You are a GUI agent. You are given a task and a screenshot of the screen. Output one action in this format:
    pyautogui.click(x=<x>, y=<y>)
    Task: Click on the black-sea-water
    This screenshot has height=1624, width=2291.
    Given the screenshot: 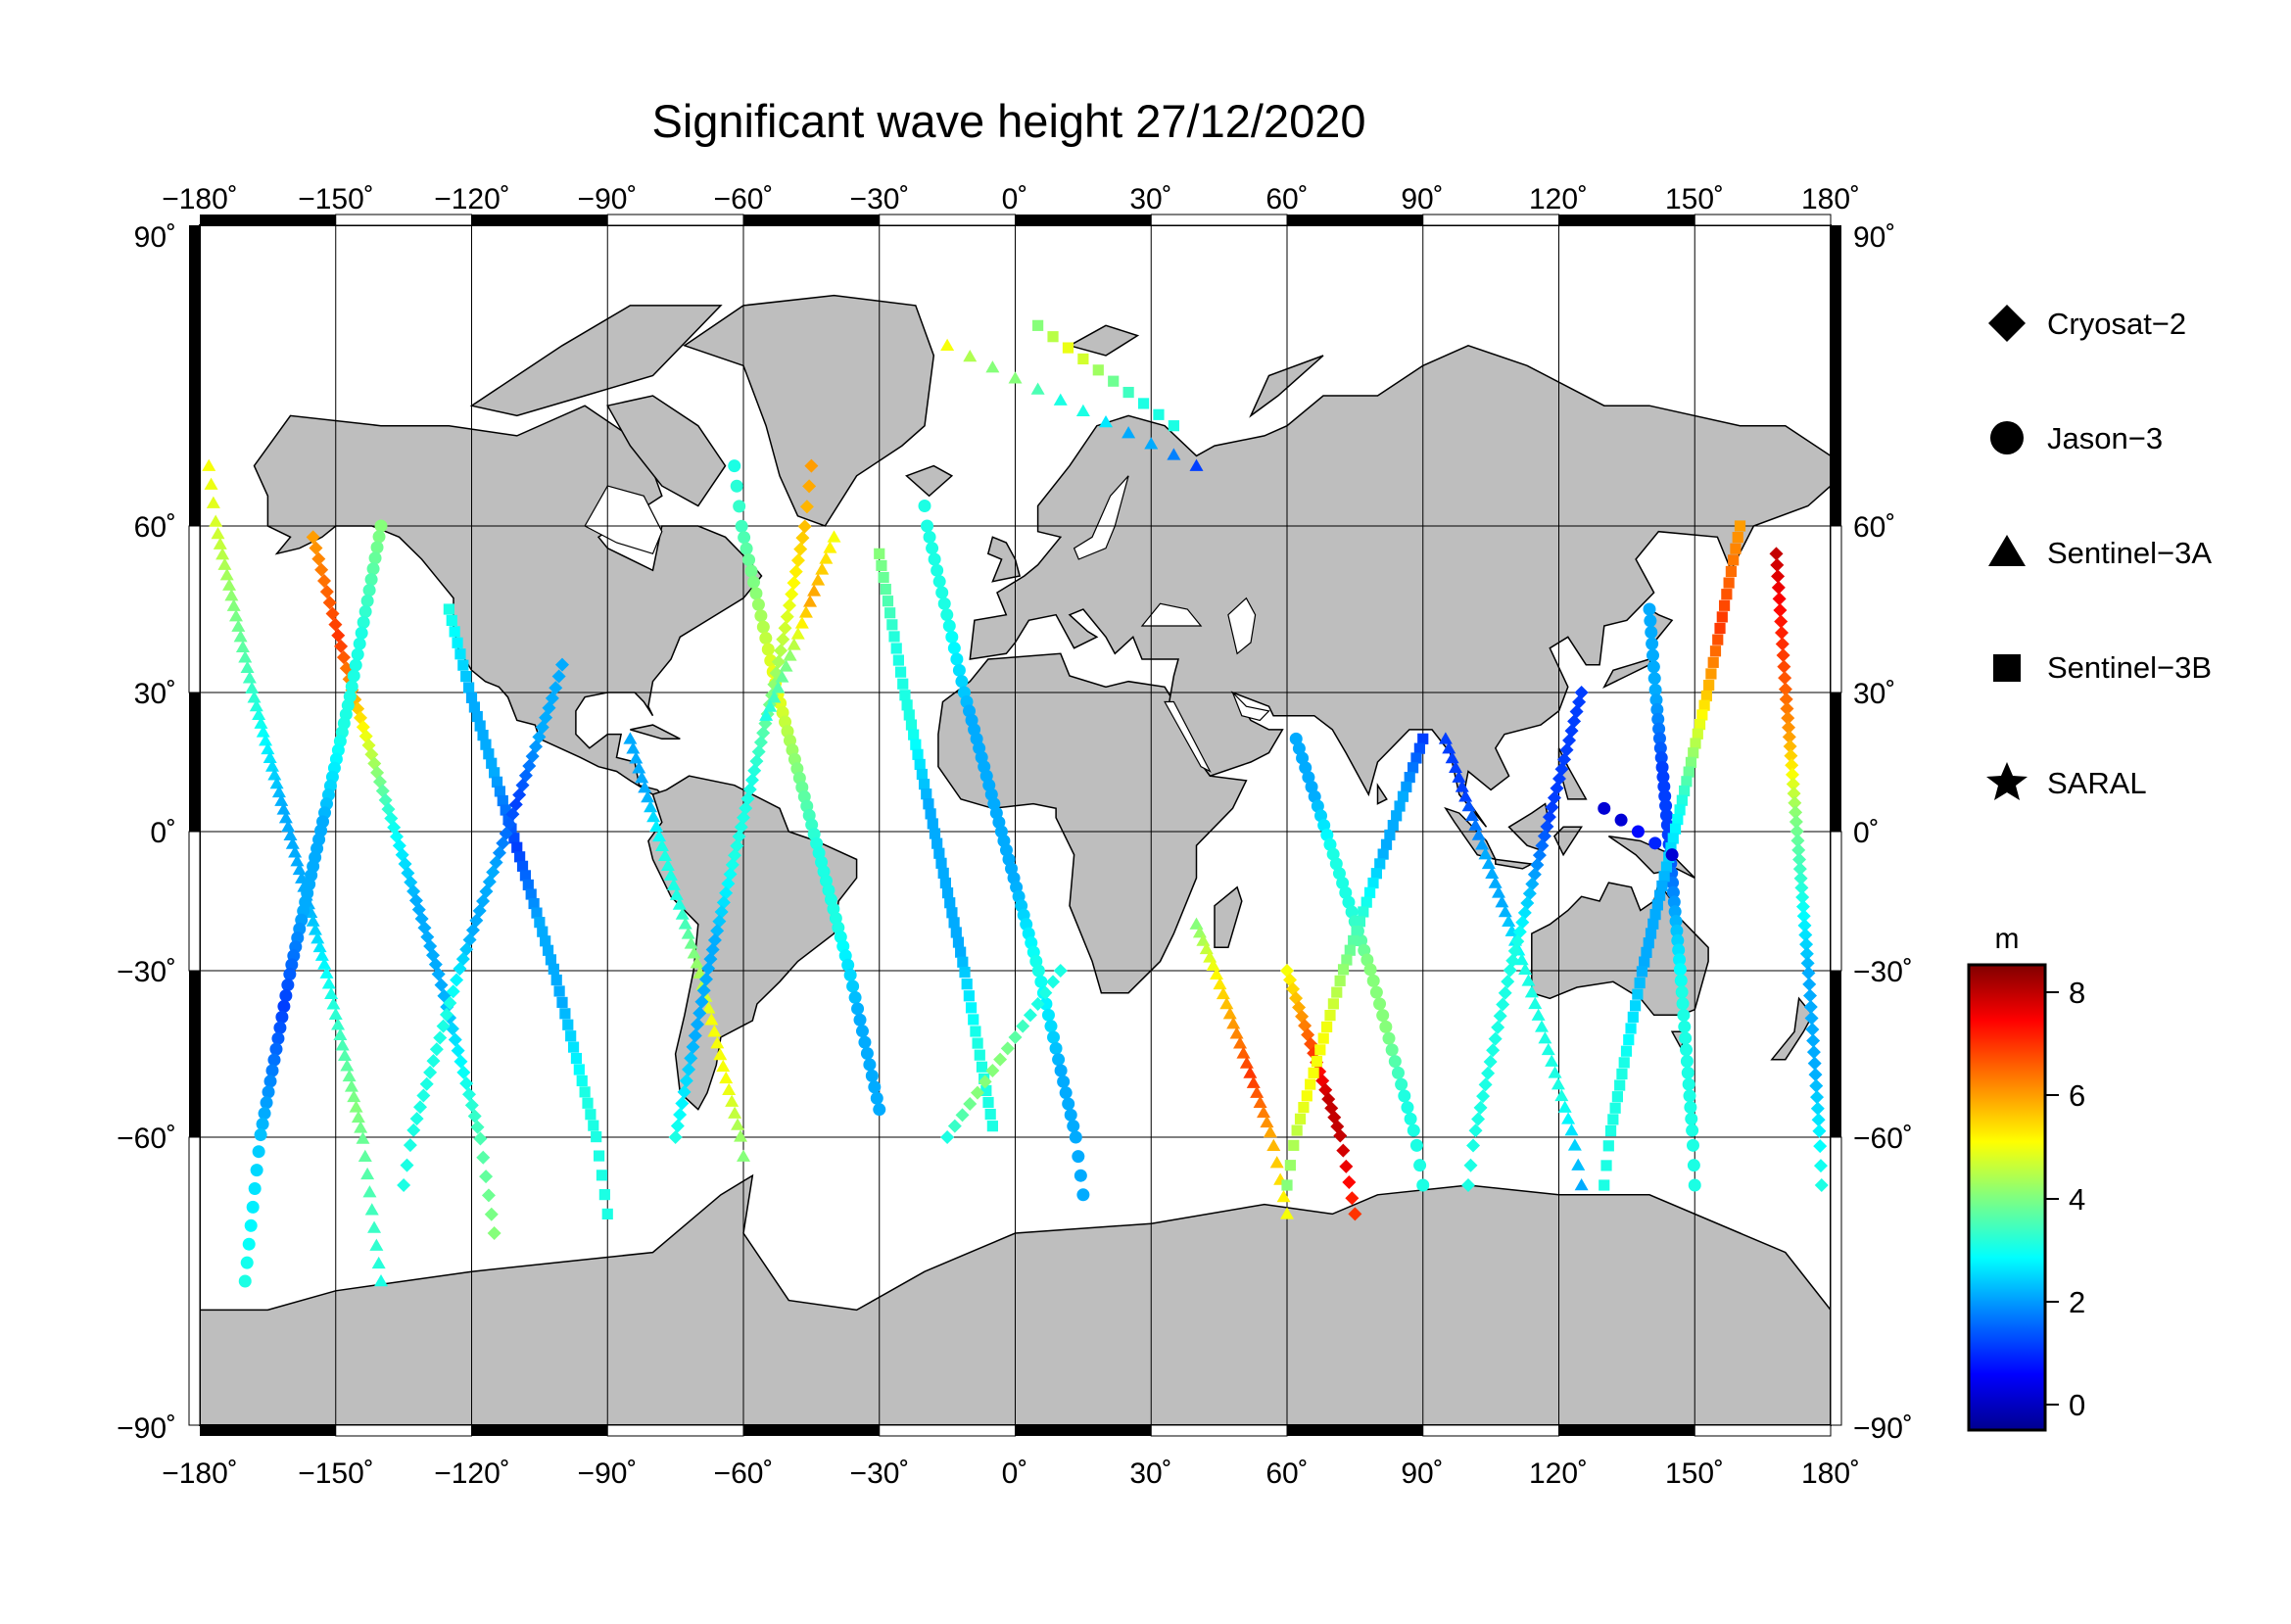 What is the action you would take?
    pyautogui.click(x=1171, y=614)
    